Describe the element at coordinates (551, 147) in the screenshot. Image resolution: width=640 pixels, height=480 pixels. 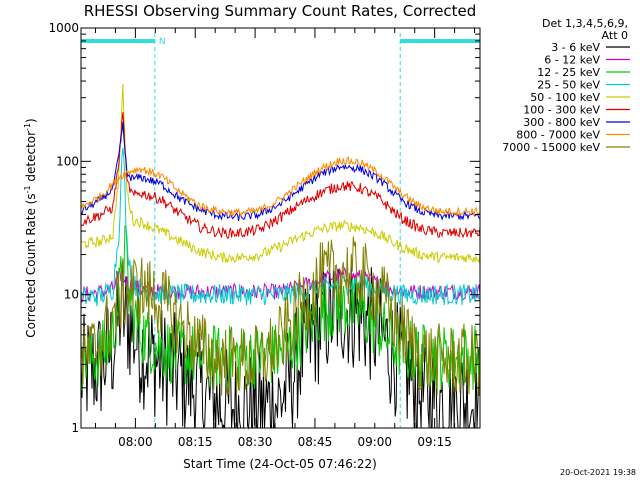
I see `legend-label-8: 7000 - 15000 keV` at that location.